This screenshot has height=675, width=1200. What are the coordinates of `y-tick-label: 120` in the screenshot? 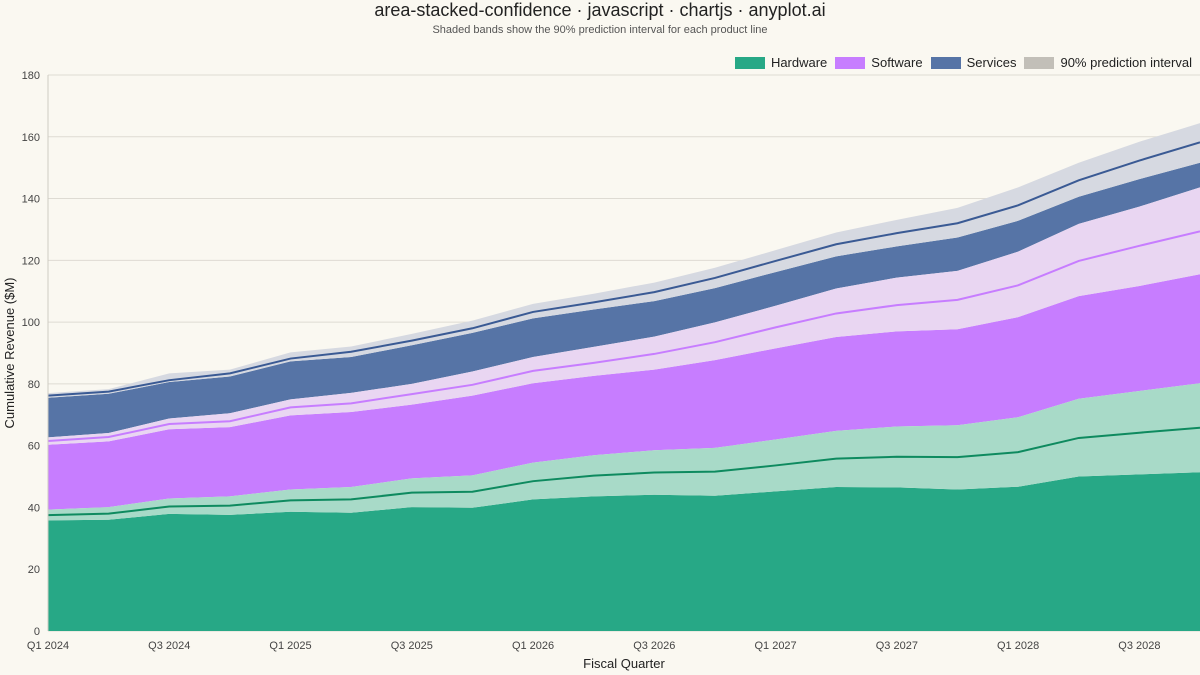 It's located at (31, 261).